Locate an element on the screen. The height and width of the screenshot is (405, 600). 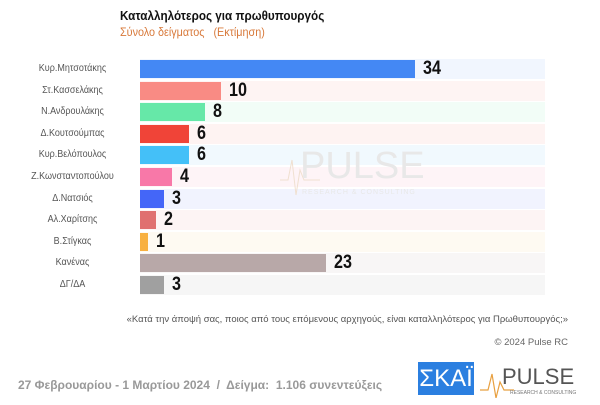
value-label: 1 is located at coordinates (161, 241).